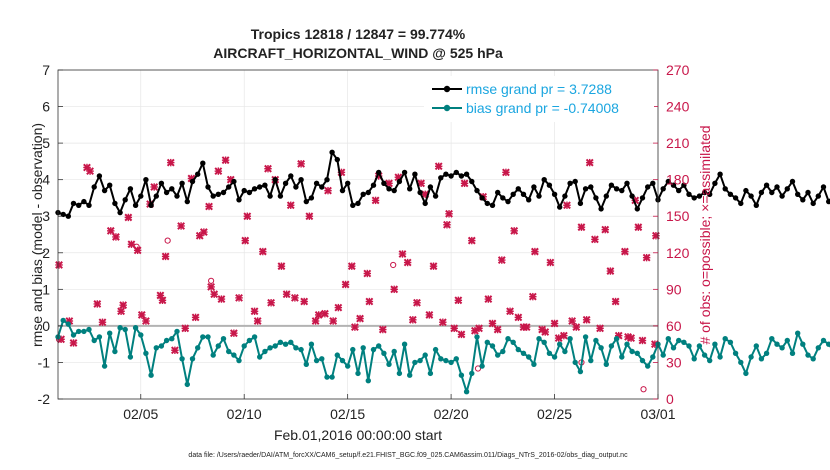  I want to click on y-axis-right-label: # of obs: o=possible; ×=assimilated, so click(705, 235).